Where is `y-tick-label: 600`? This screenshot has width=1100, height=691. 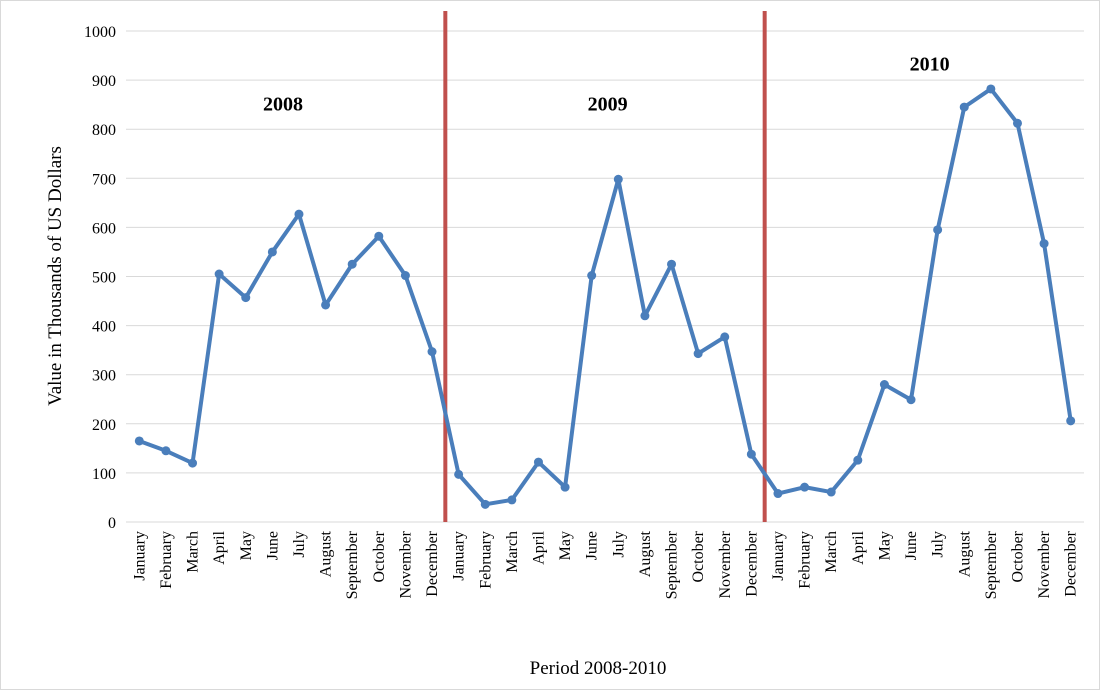
y-tick-label: 600 is located at coordinates (104, 228).